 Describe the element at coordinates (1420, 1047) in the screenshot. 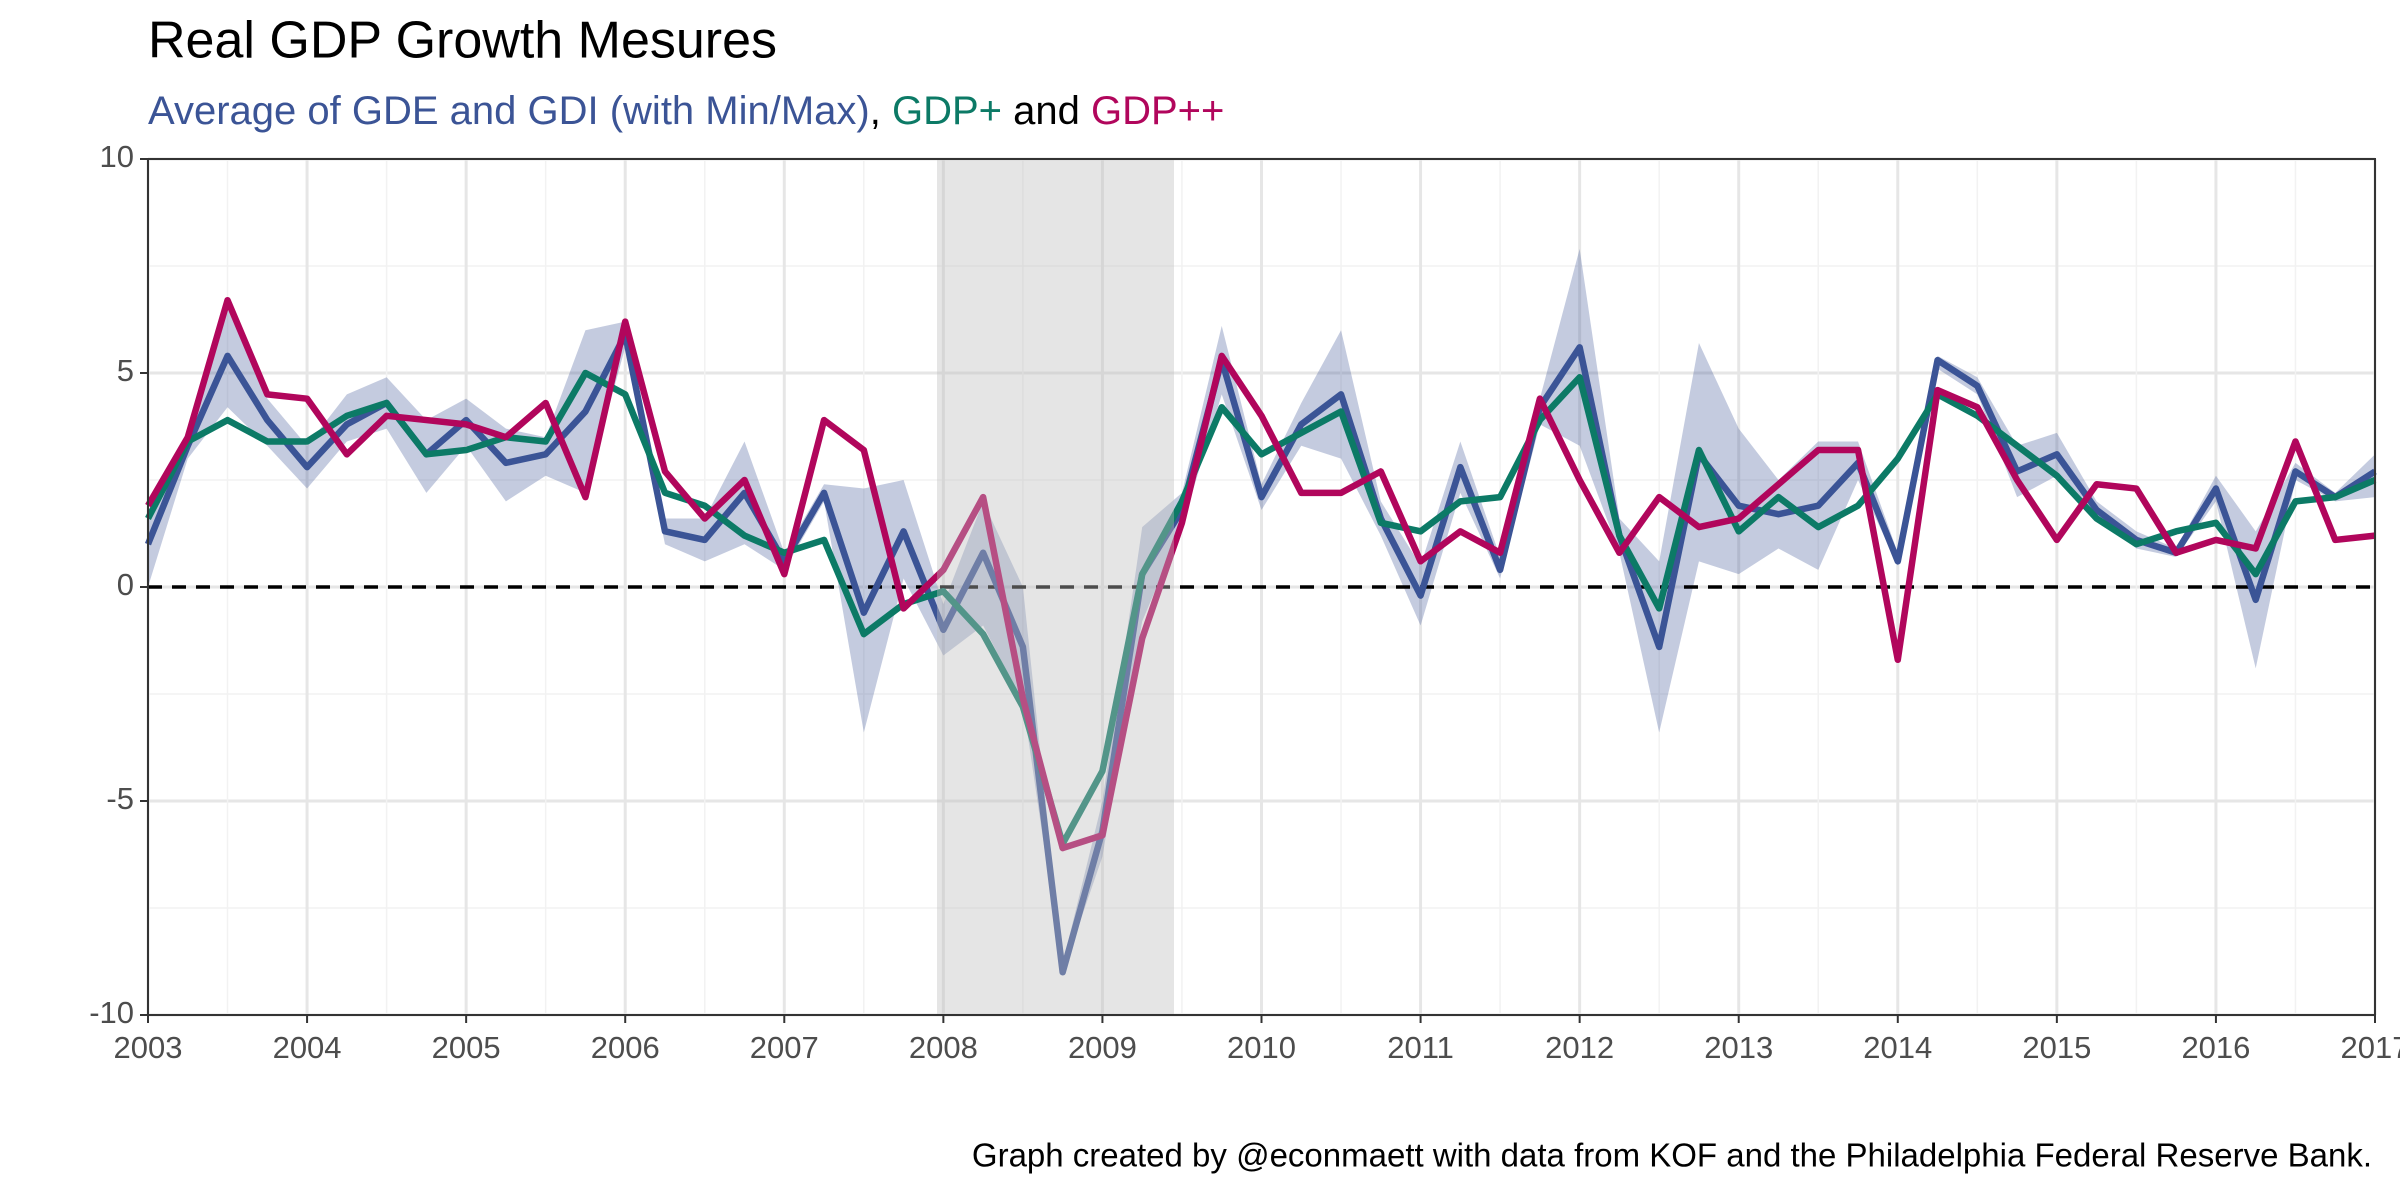

I see `x-tick-label: 2011` at that location.